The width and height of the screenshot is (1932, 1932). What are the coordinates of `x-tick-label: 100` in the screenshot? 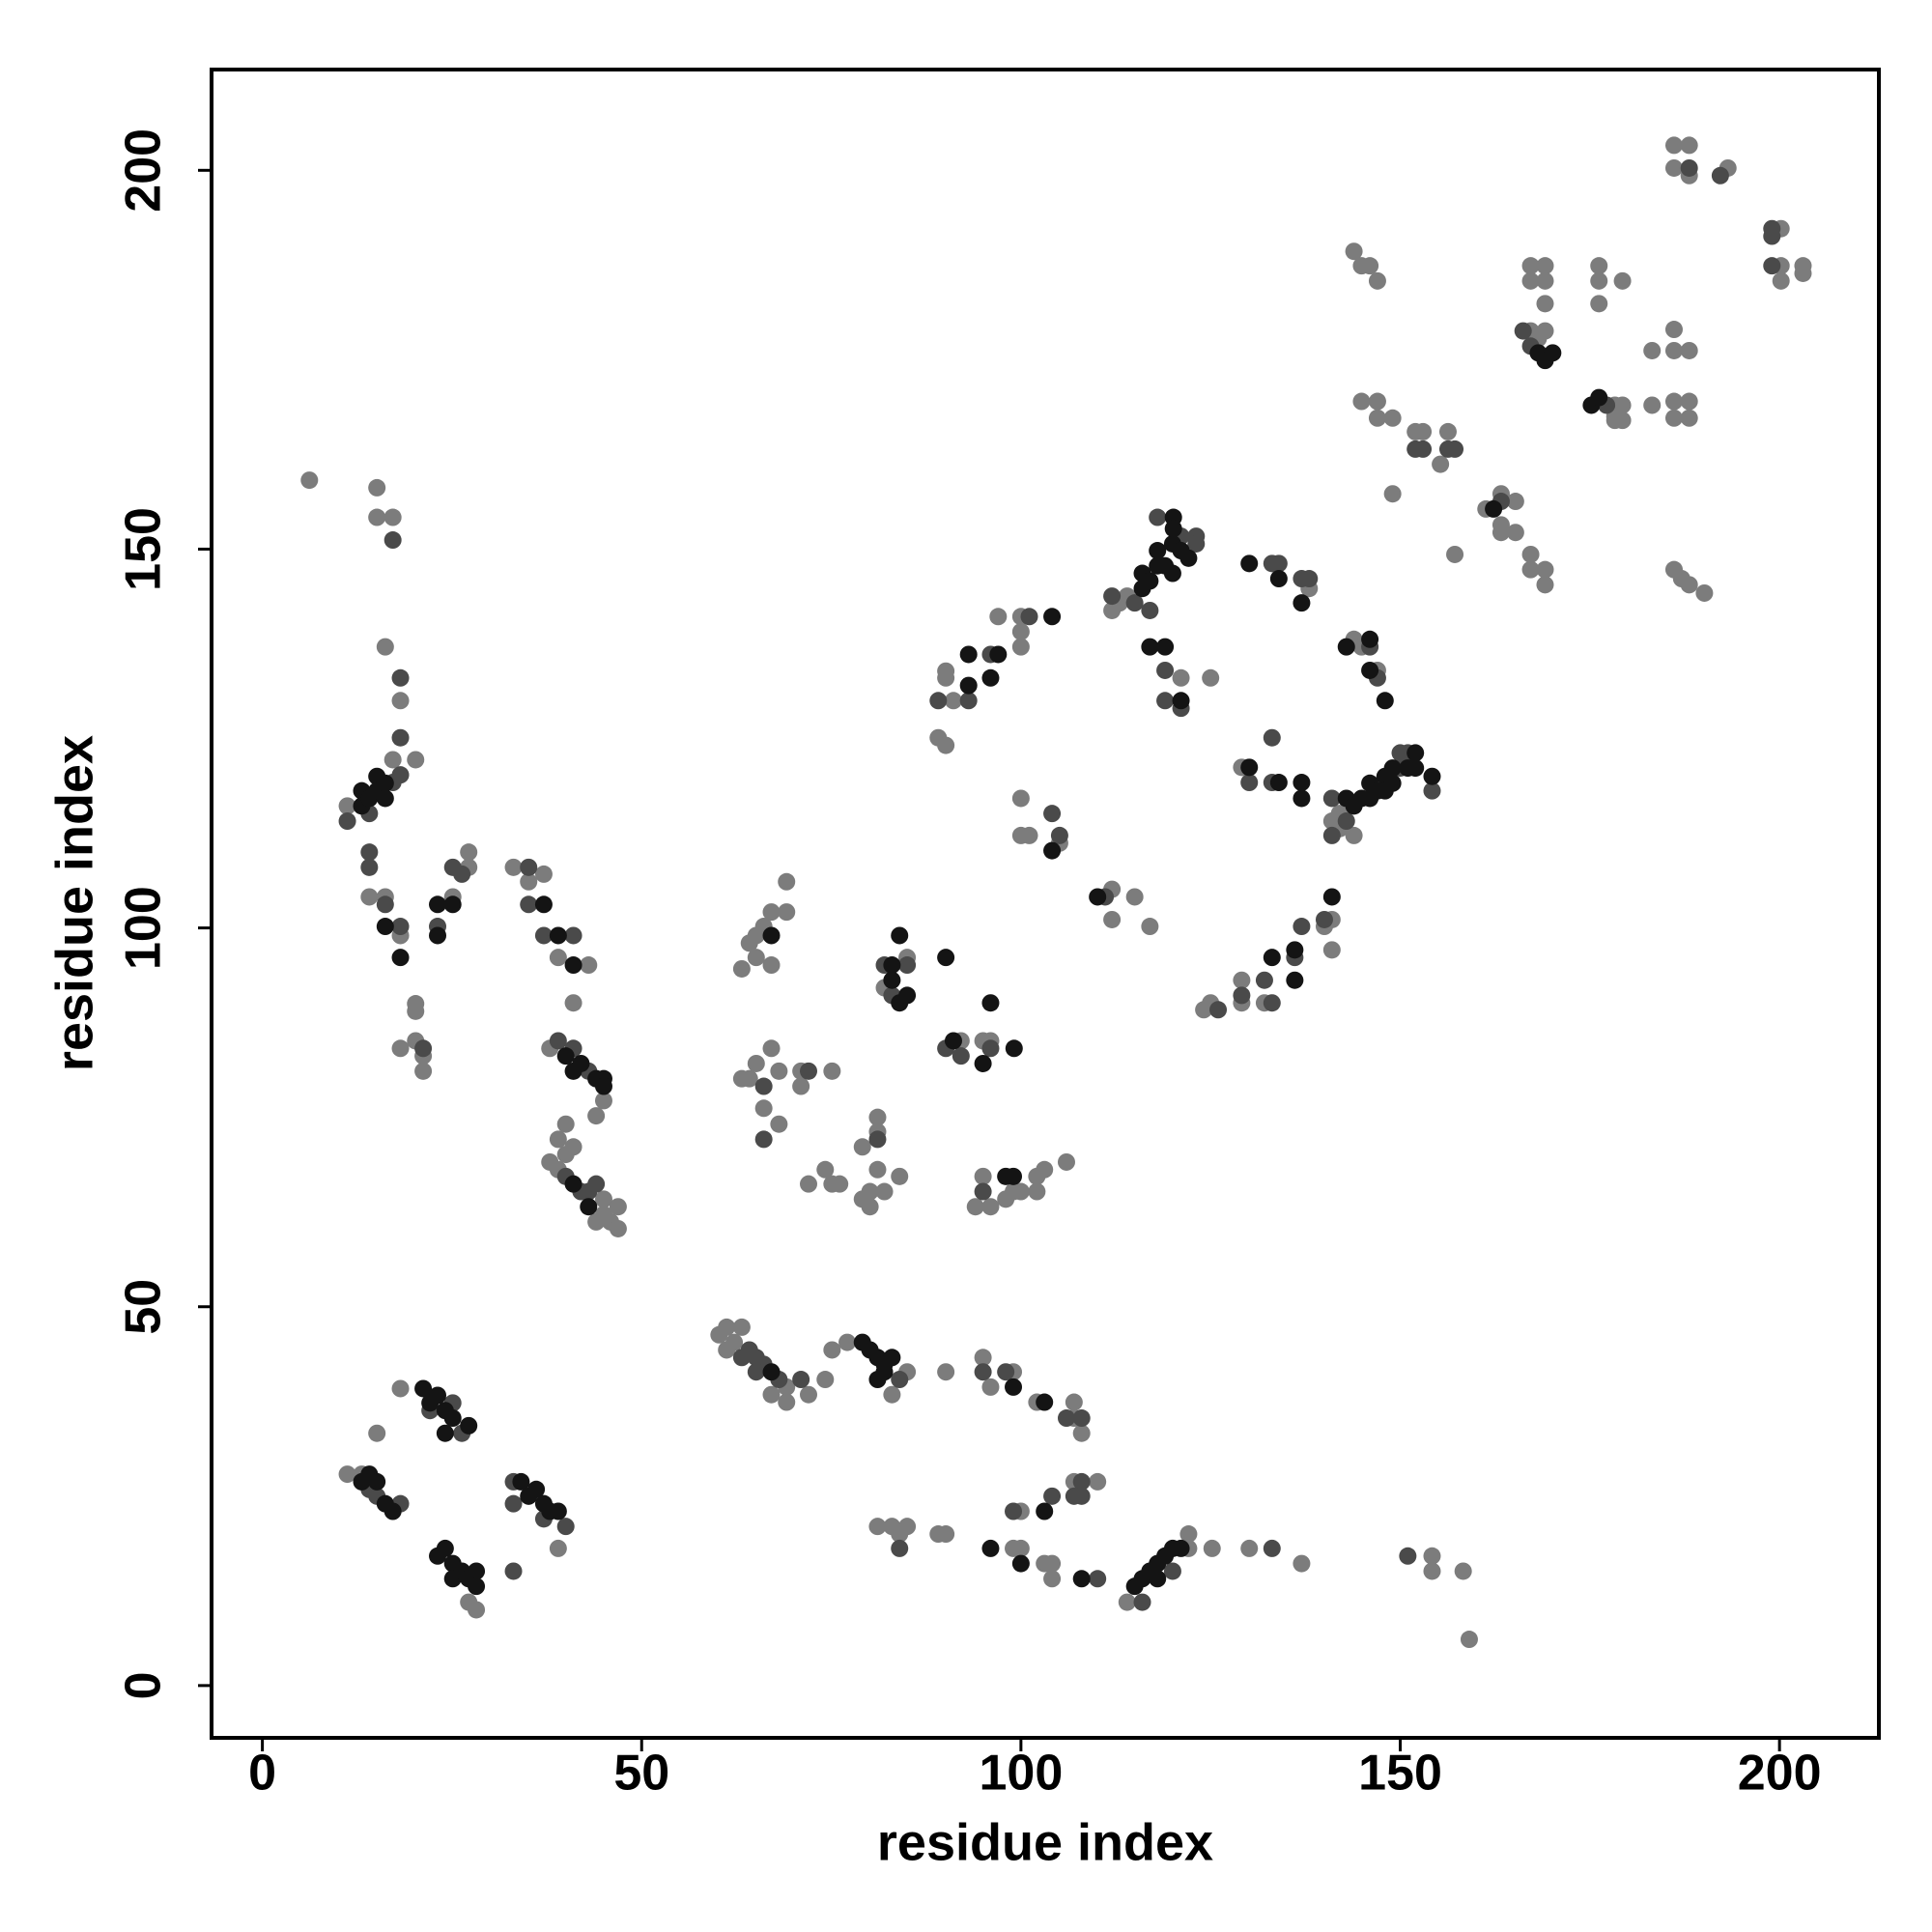 It's located at (1021, 1774).